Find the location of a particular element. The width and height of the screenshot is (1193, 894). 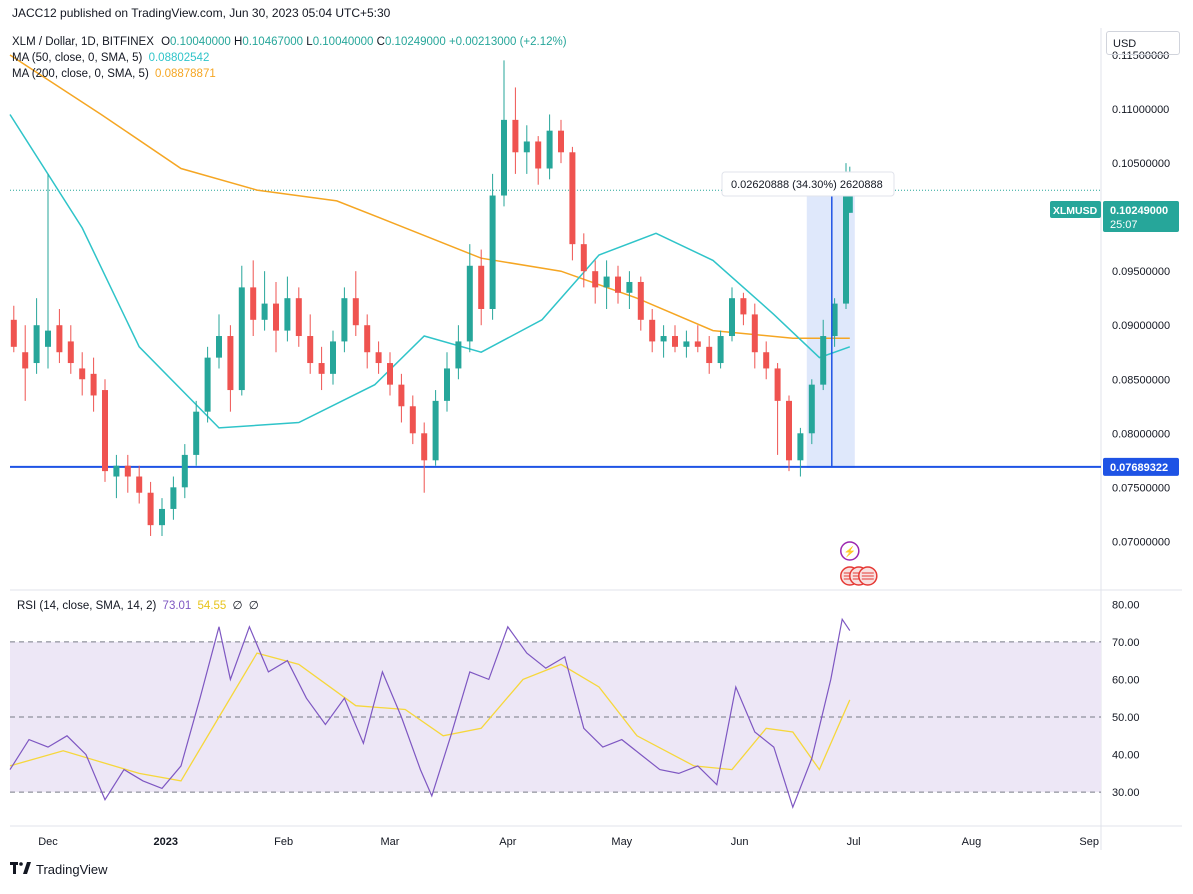

time-tick-label: Dec is located at coordinates (48, 842).